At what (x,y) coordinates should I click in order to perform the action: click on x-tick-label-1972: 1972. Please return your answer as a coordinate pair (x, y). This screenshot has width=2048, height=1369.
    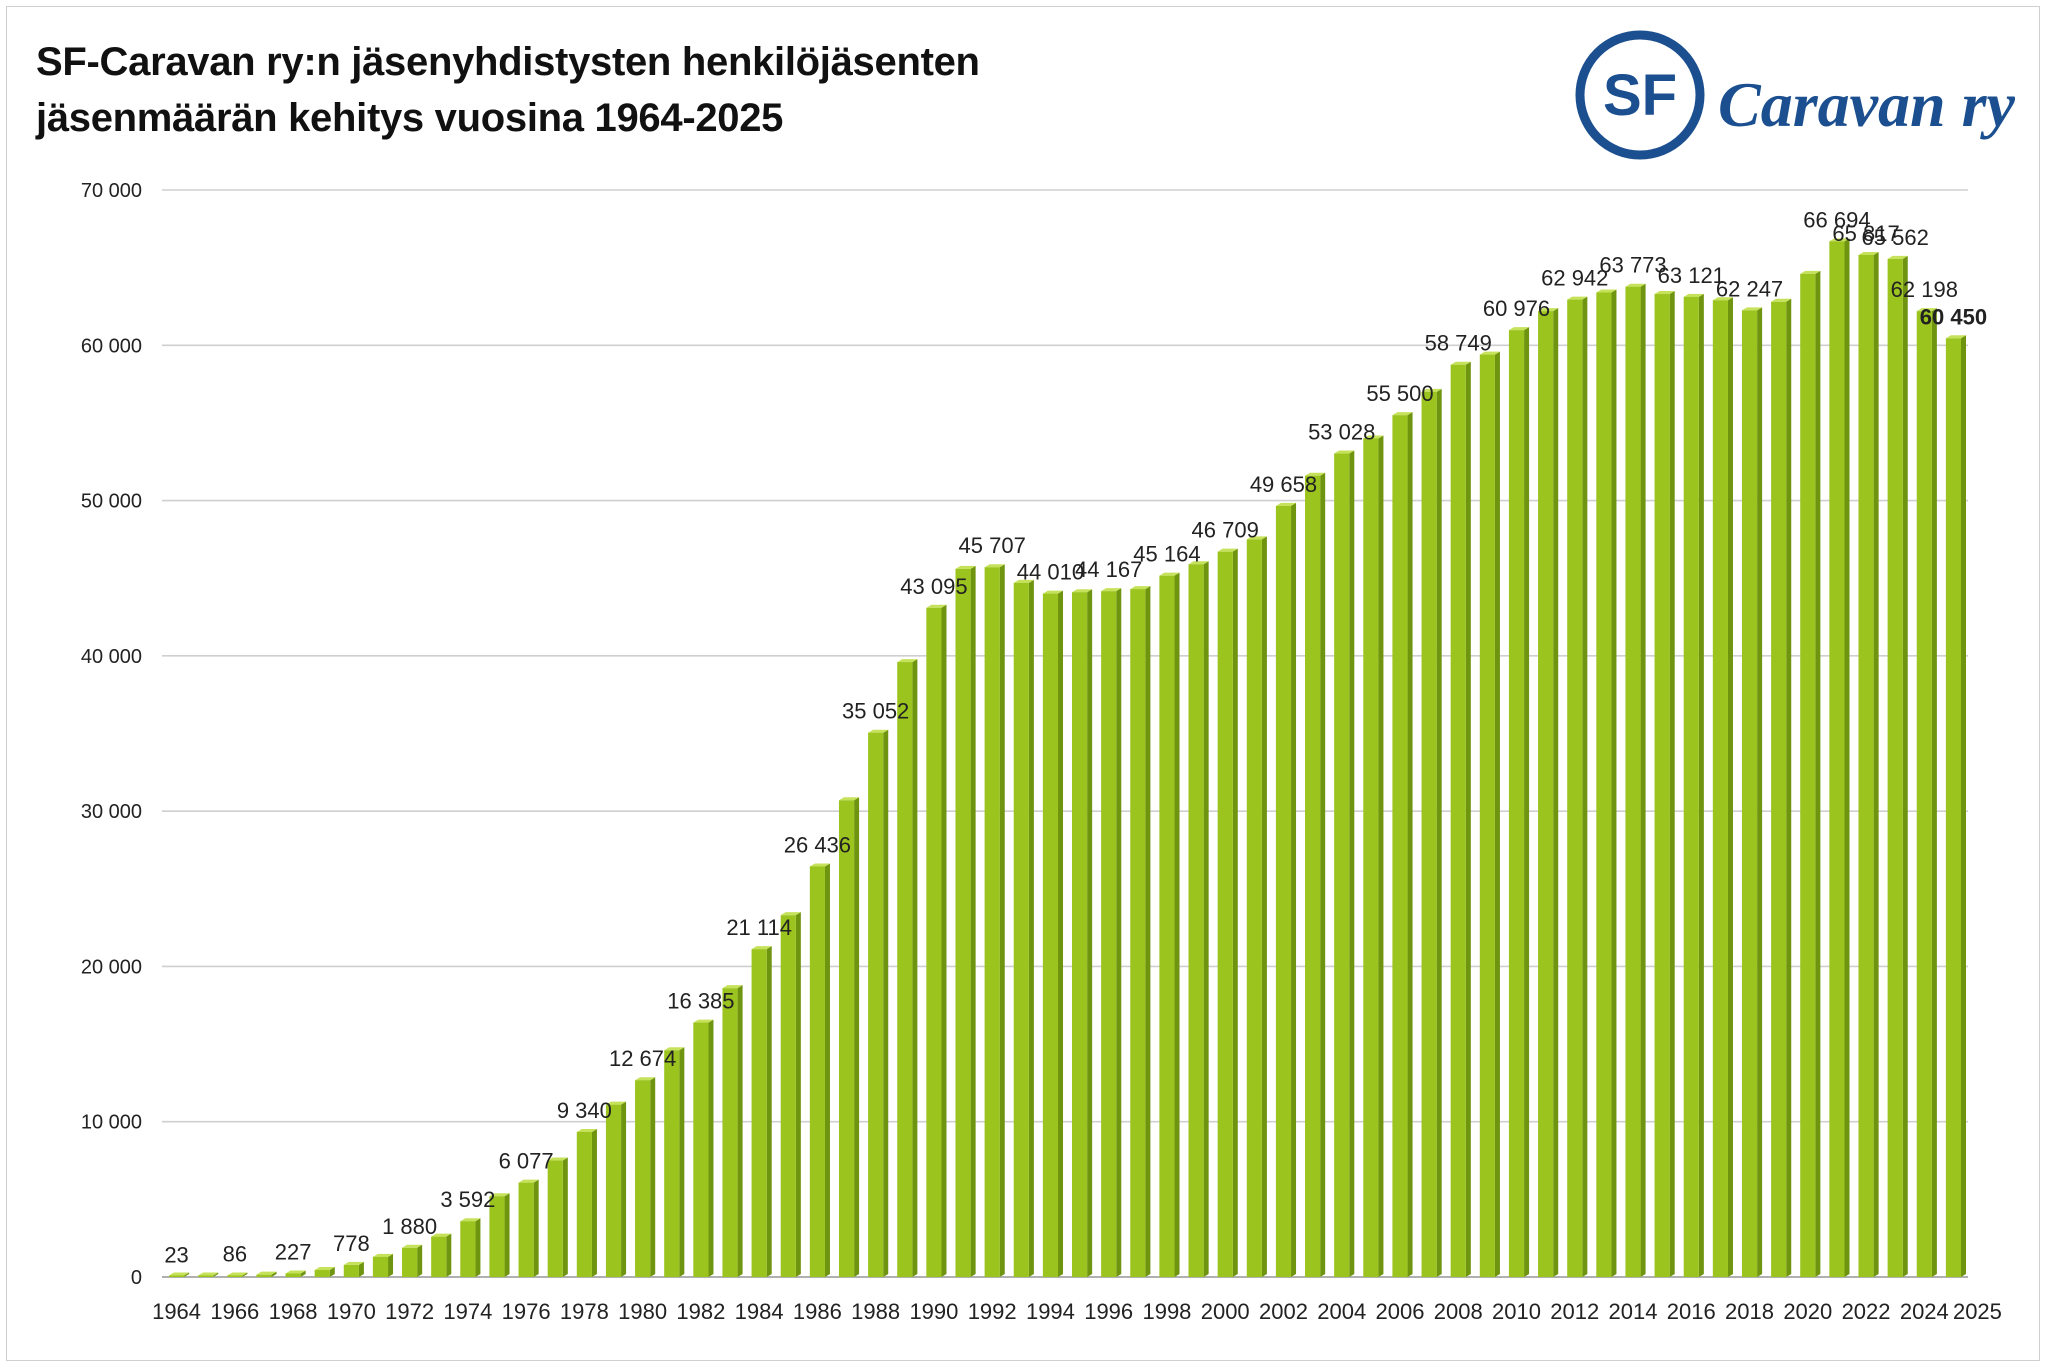
    Looking at the image, I should click on (409, 1311).